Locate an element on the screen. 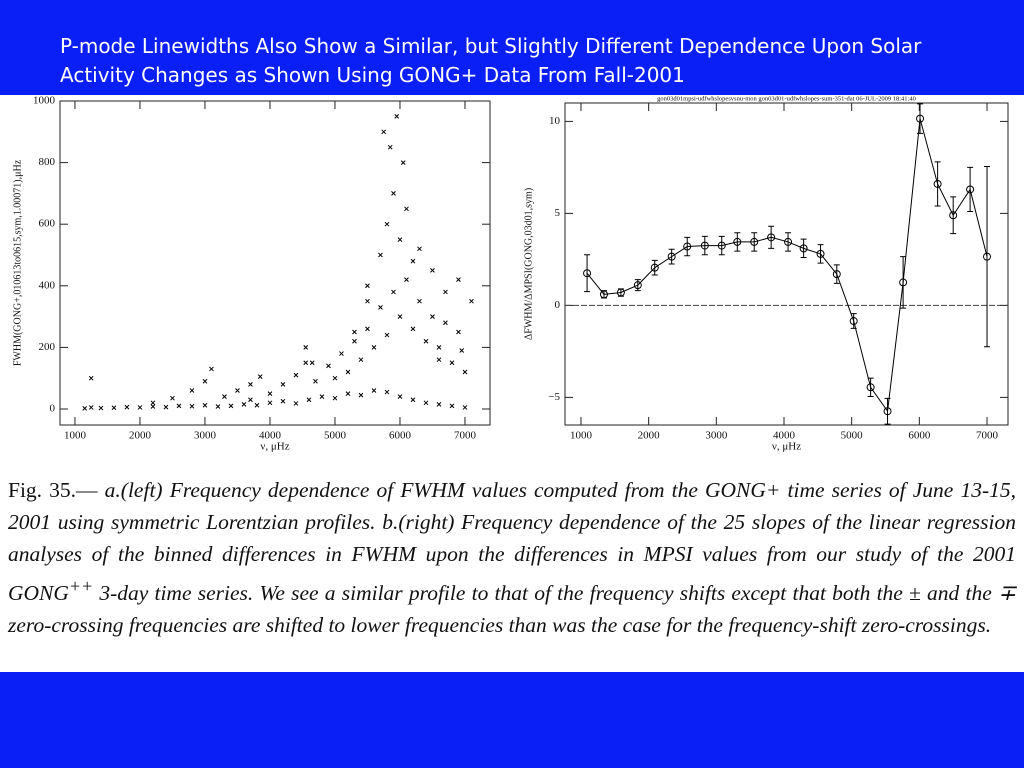 The height and width of the screenshot is (768, 1024). y-tick-label: 200 is located at coordinates (47, 347).